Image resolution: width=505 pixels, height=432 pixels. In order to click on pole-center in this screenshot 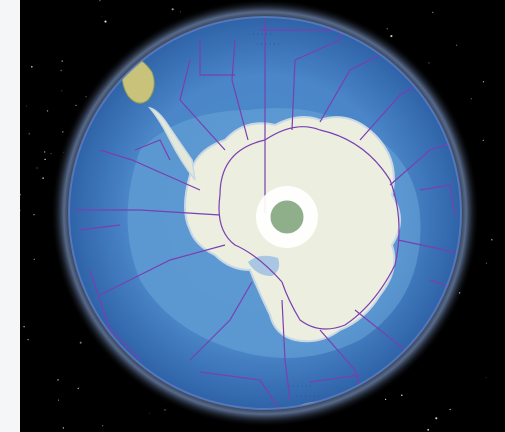, I will do `click(287, 217)`.